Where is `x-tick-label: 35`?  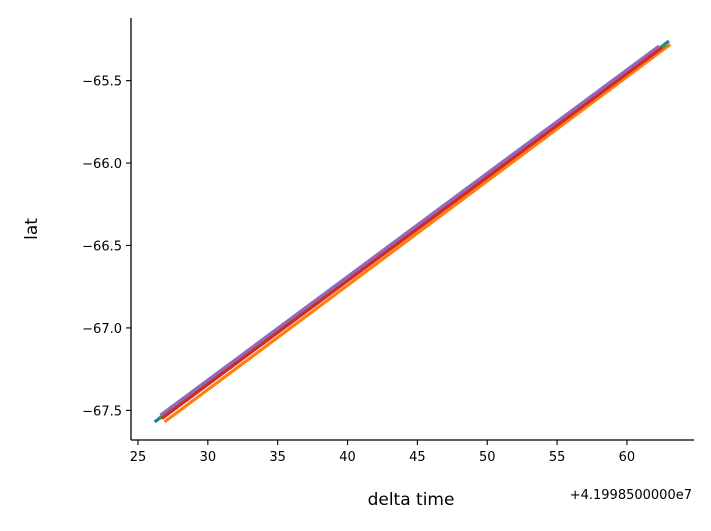
x-tick-label: 35 is located at coordinates (277, 457).